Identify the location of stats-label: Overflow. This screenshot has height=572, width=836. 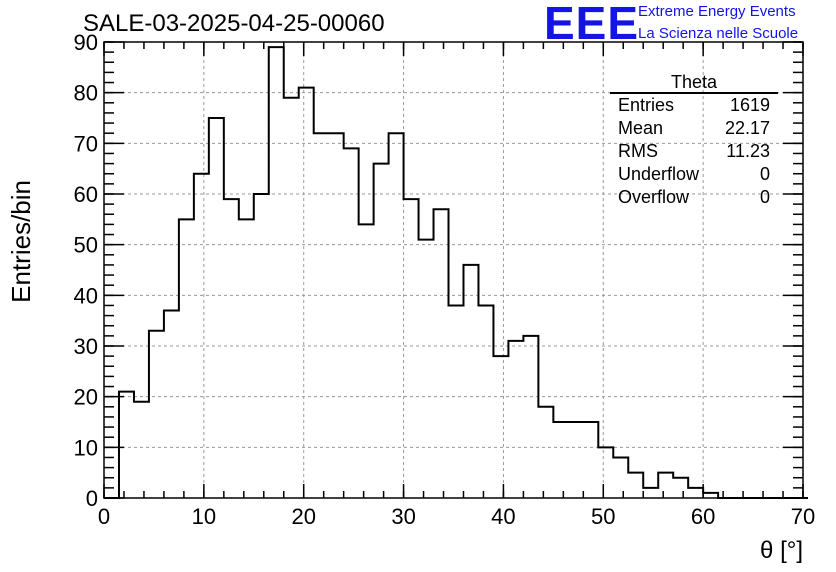
(654, 197).